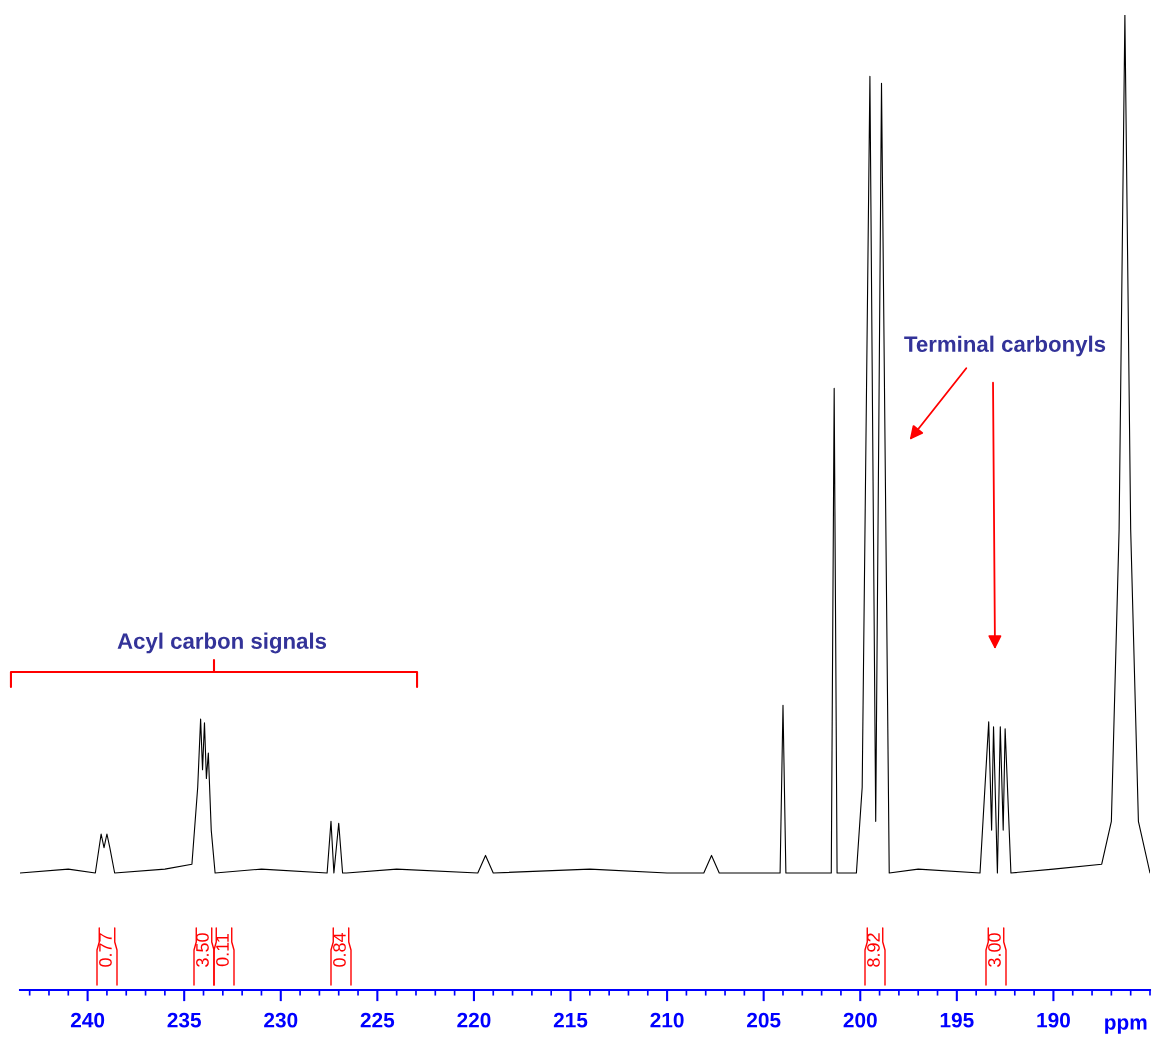 Image resolution: width=1152 pixels, height=1045 pixels. I want to click on x-tick-label: 220, so click(474, 1020).